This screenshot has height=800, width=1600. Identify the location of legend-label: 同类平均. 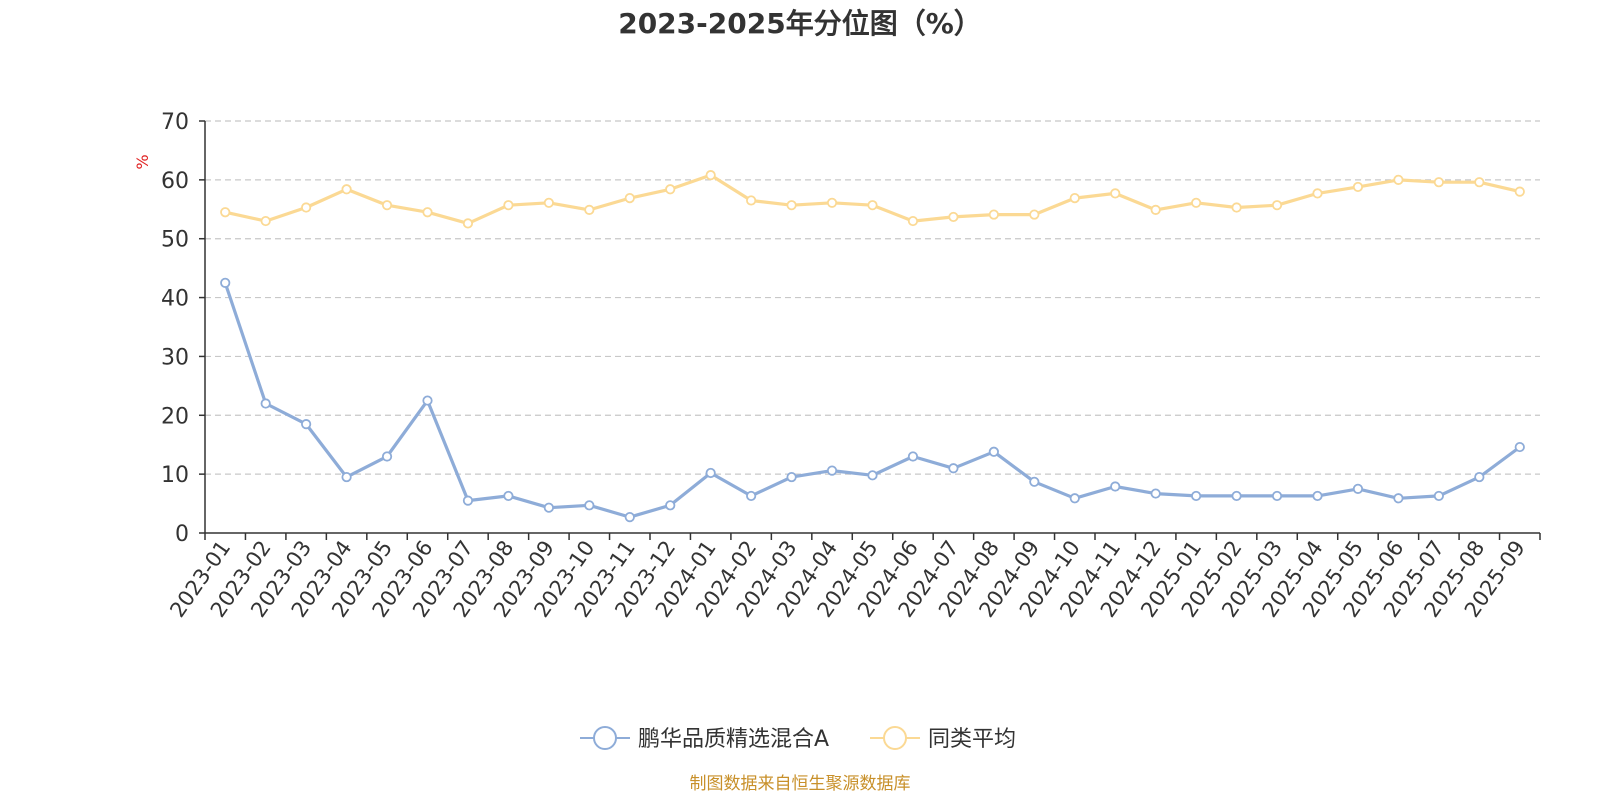
(972, 739).